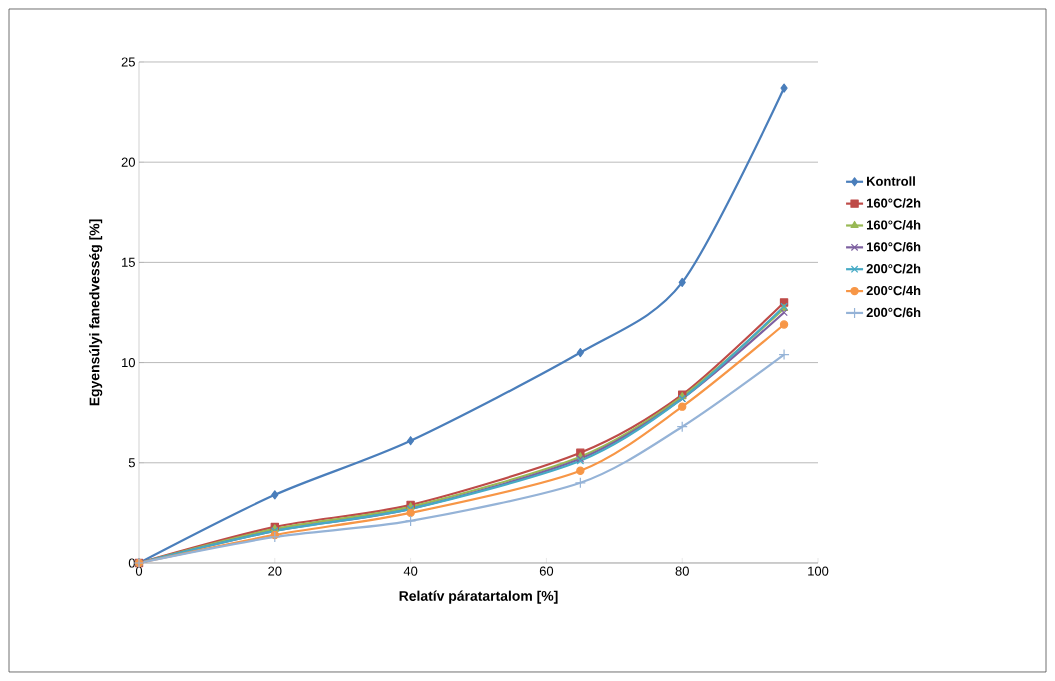  I want to click on legend-label: 160°C/4h, so click(893, 225).